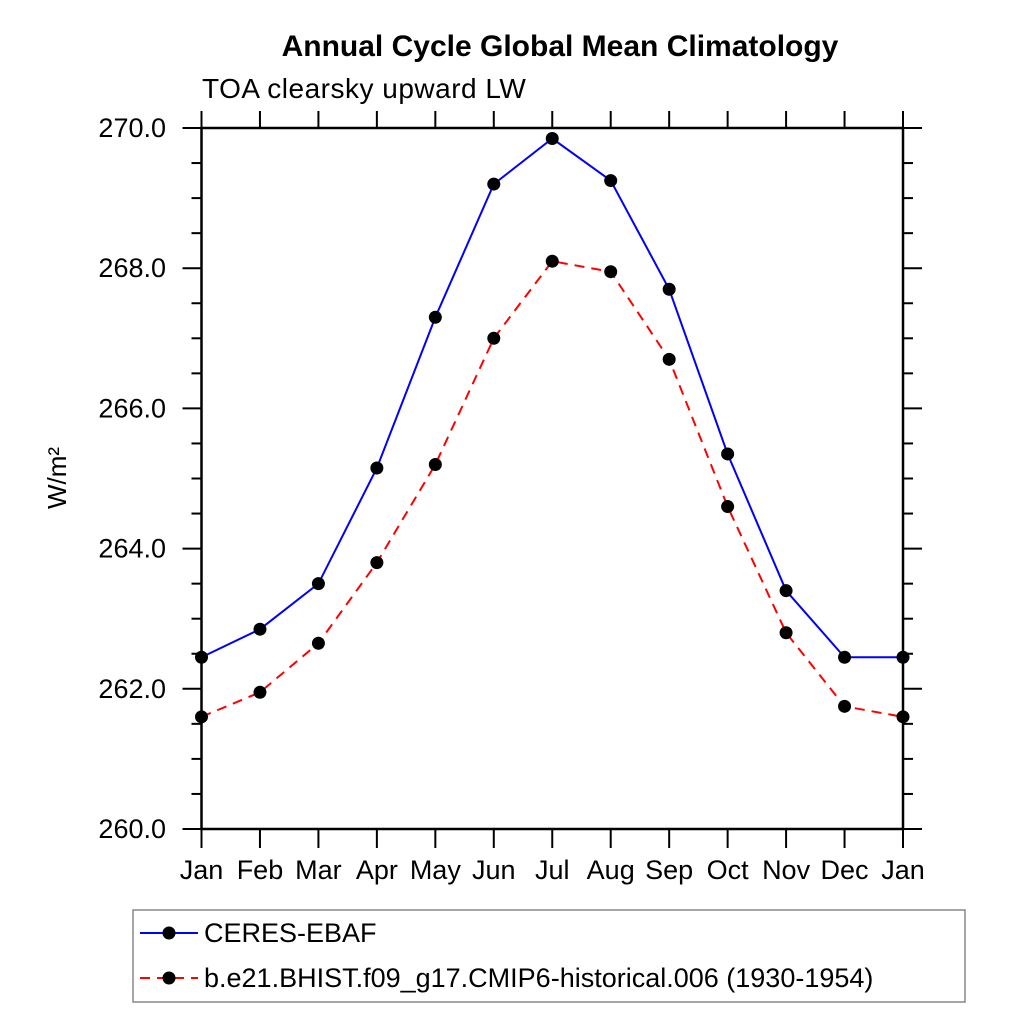  Describe the element at coordinates (290, 933) in the screenshot. I see `legend-label-0: CERES-EBAF` at that location.